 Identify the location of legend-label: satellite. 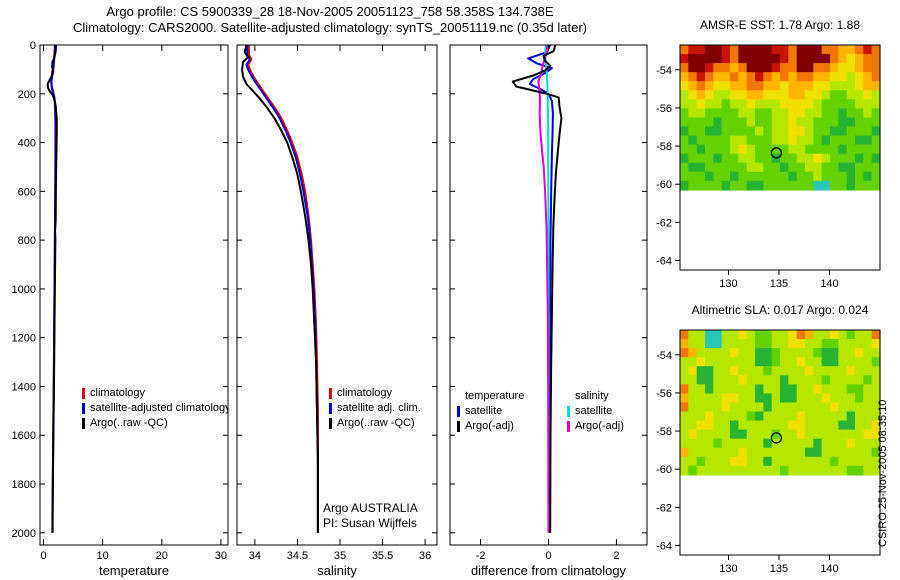
(484, 411).